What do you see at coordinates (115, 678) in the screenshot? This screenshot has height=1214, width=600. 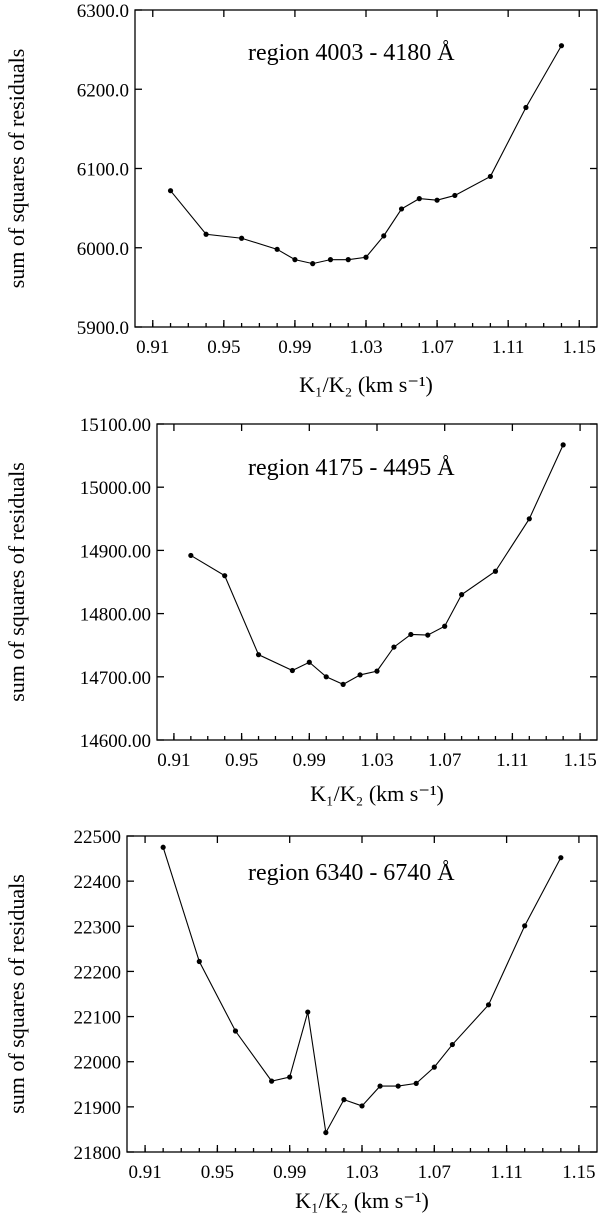 I see `y-tick-label: 14700.00` at bounding box center [115, 678].